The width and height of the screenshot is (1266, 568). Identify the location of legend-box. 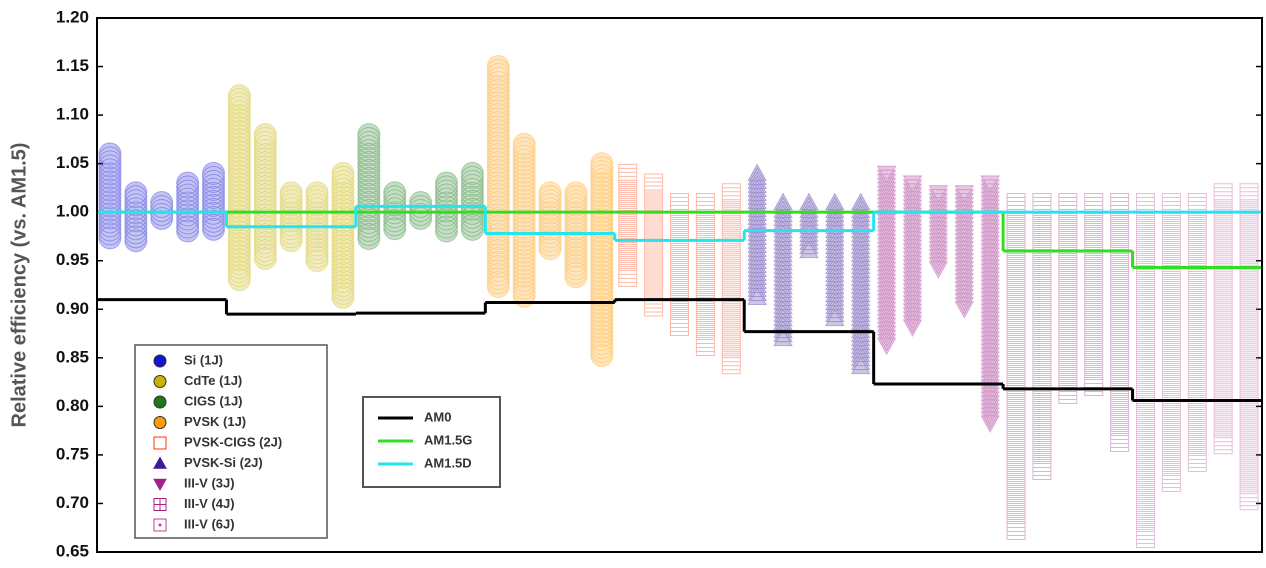
(231, 441).